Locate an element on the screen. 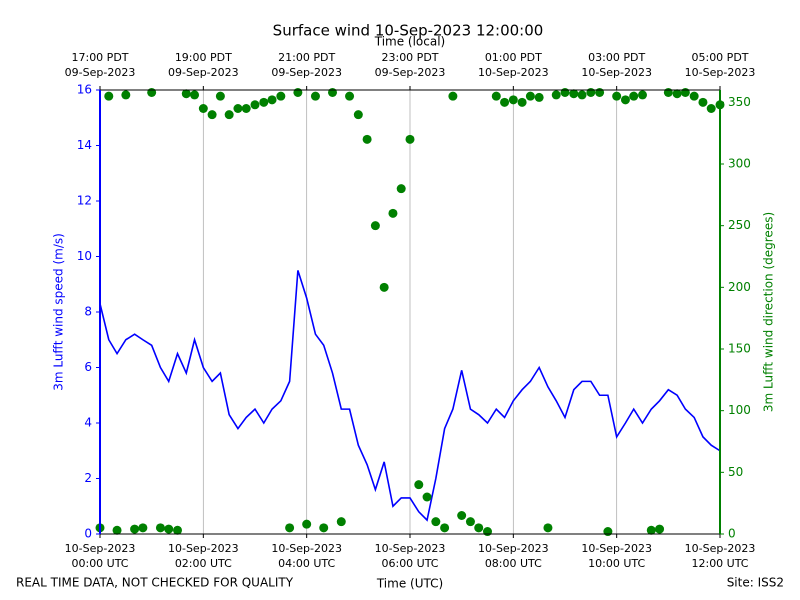  footer-right: Site: ISS2 is located at coordinates (755, 583).